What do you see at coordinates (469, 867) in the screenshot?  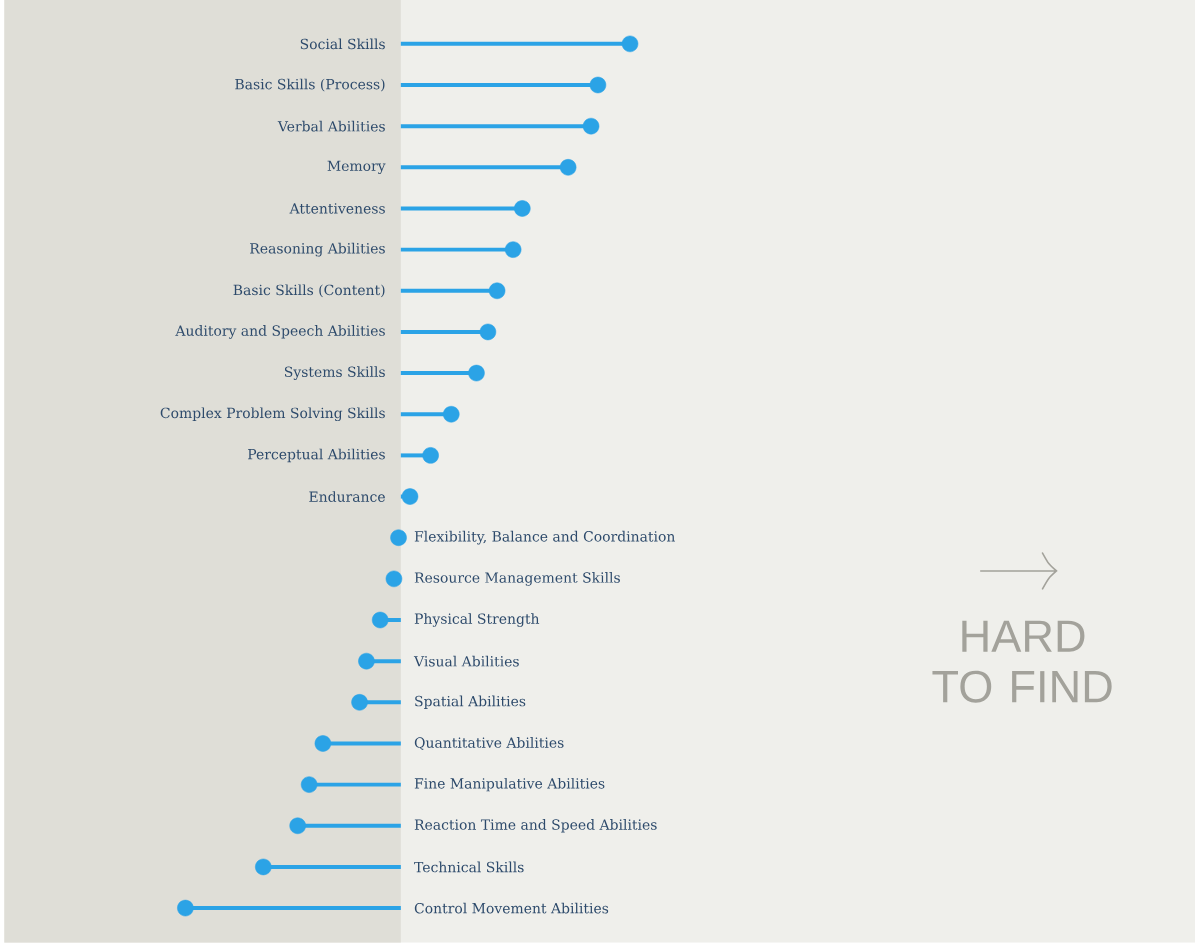 I see `y-tick-label: Technical Skills` at bounding box center [469, 867].